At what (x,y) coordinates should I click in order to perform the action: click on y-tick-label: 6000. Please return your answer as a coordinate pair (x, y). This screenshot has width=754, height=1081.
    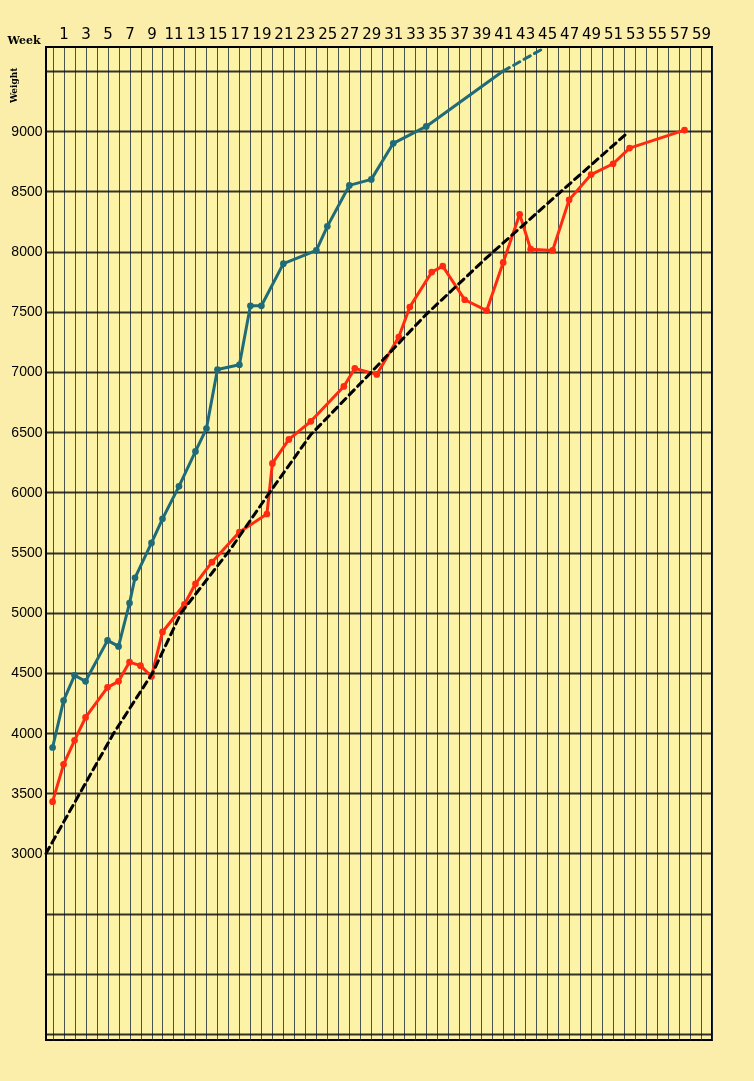
    Looking at the image, I should click on (27, 491).